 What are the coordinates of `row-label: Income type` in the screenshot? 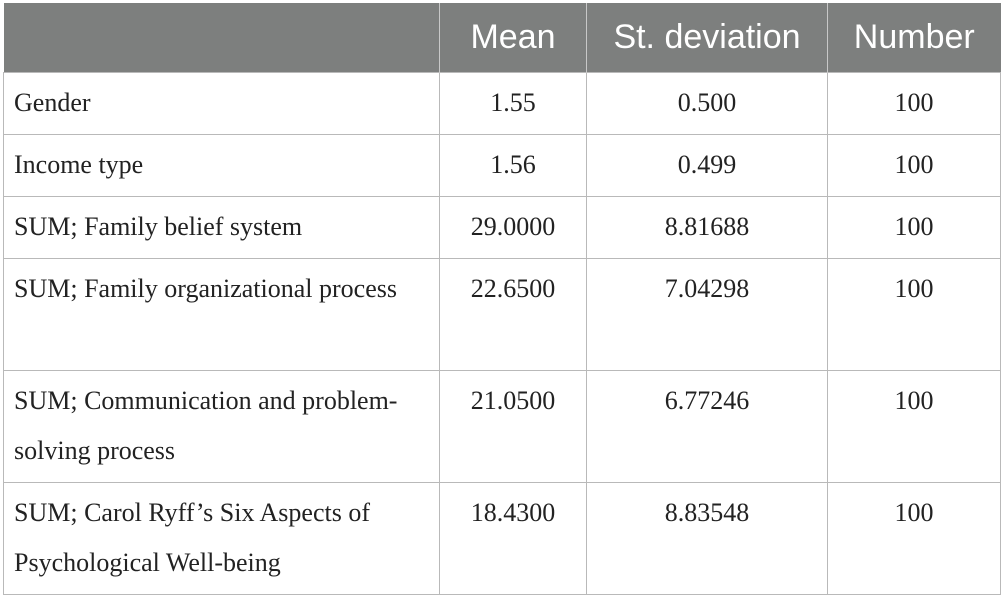 It's located at (221, 165).